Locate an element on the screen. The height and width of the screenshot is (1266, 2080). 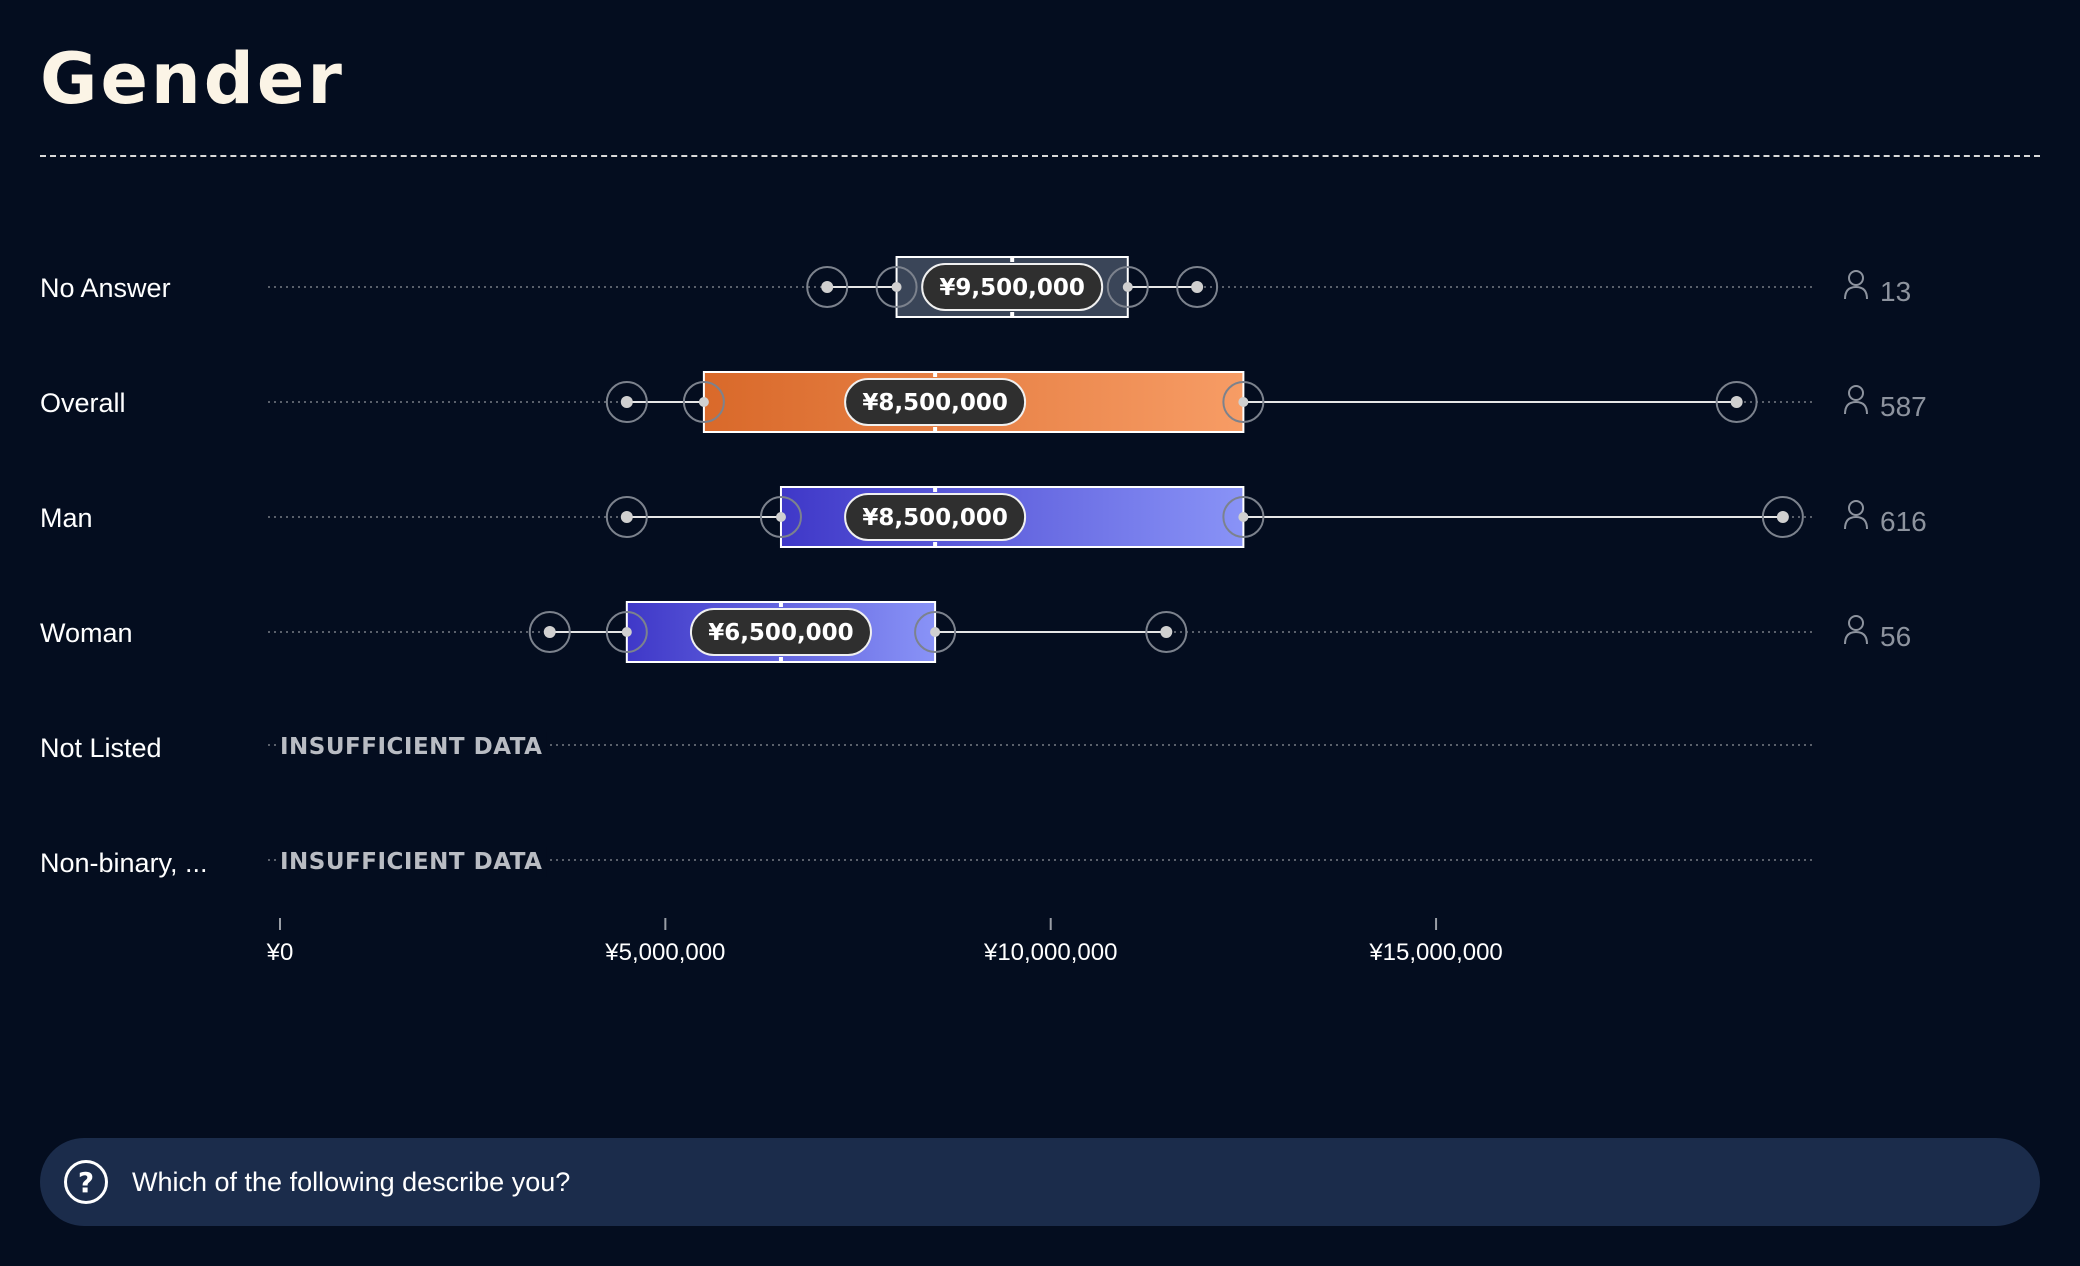
row-label: Not Listed is located at coordinates (101, 748).